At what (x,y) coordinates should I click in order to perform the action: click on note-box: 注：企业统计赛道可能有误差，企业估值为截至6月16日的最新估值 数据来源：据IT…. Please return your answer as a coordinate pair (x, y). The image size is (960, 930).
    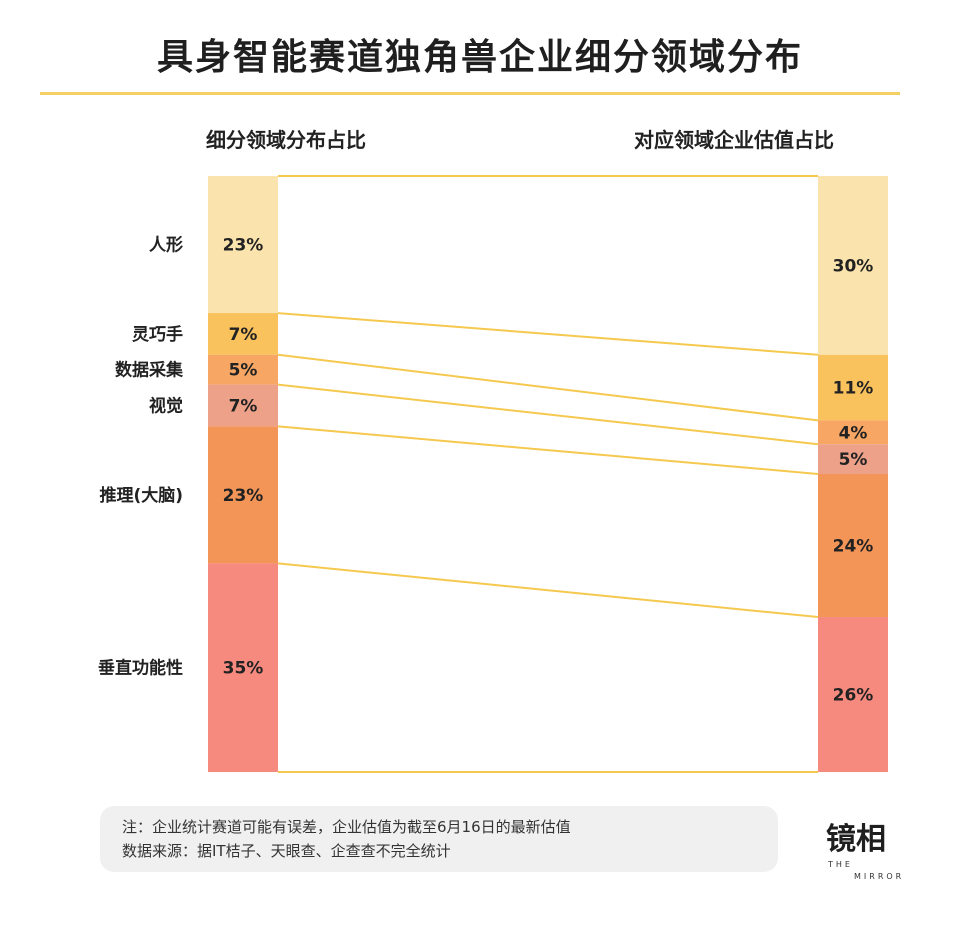
    Looking at the image, I should click on (439, 839).